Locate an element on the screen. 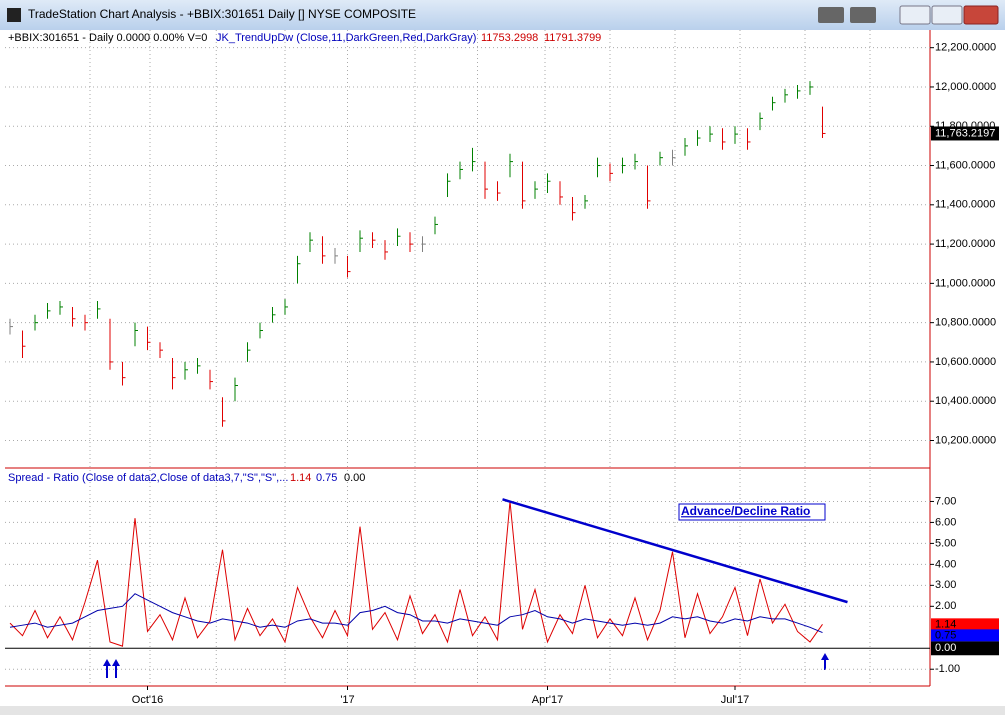  ratio-value: 0.00 is located at coordinates (354, 478).